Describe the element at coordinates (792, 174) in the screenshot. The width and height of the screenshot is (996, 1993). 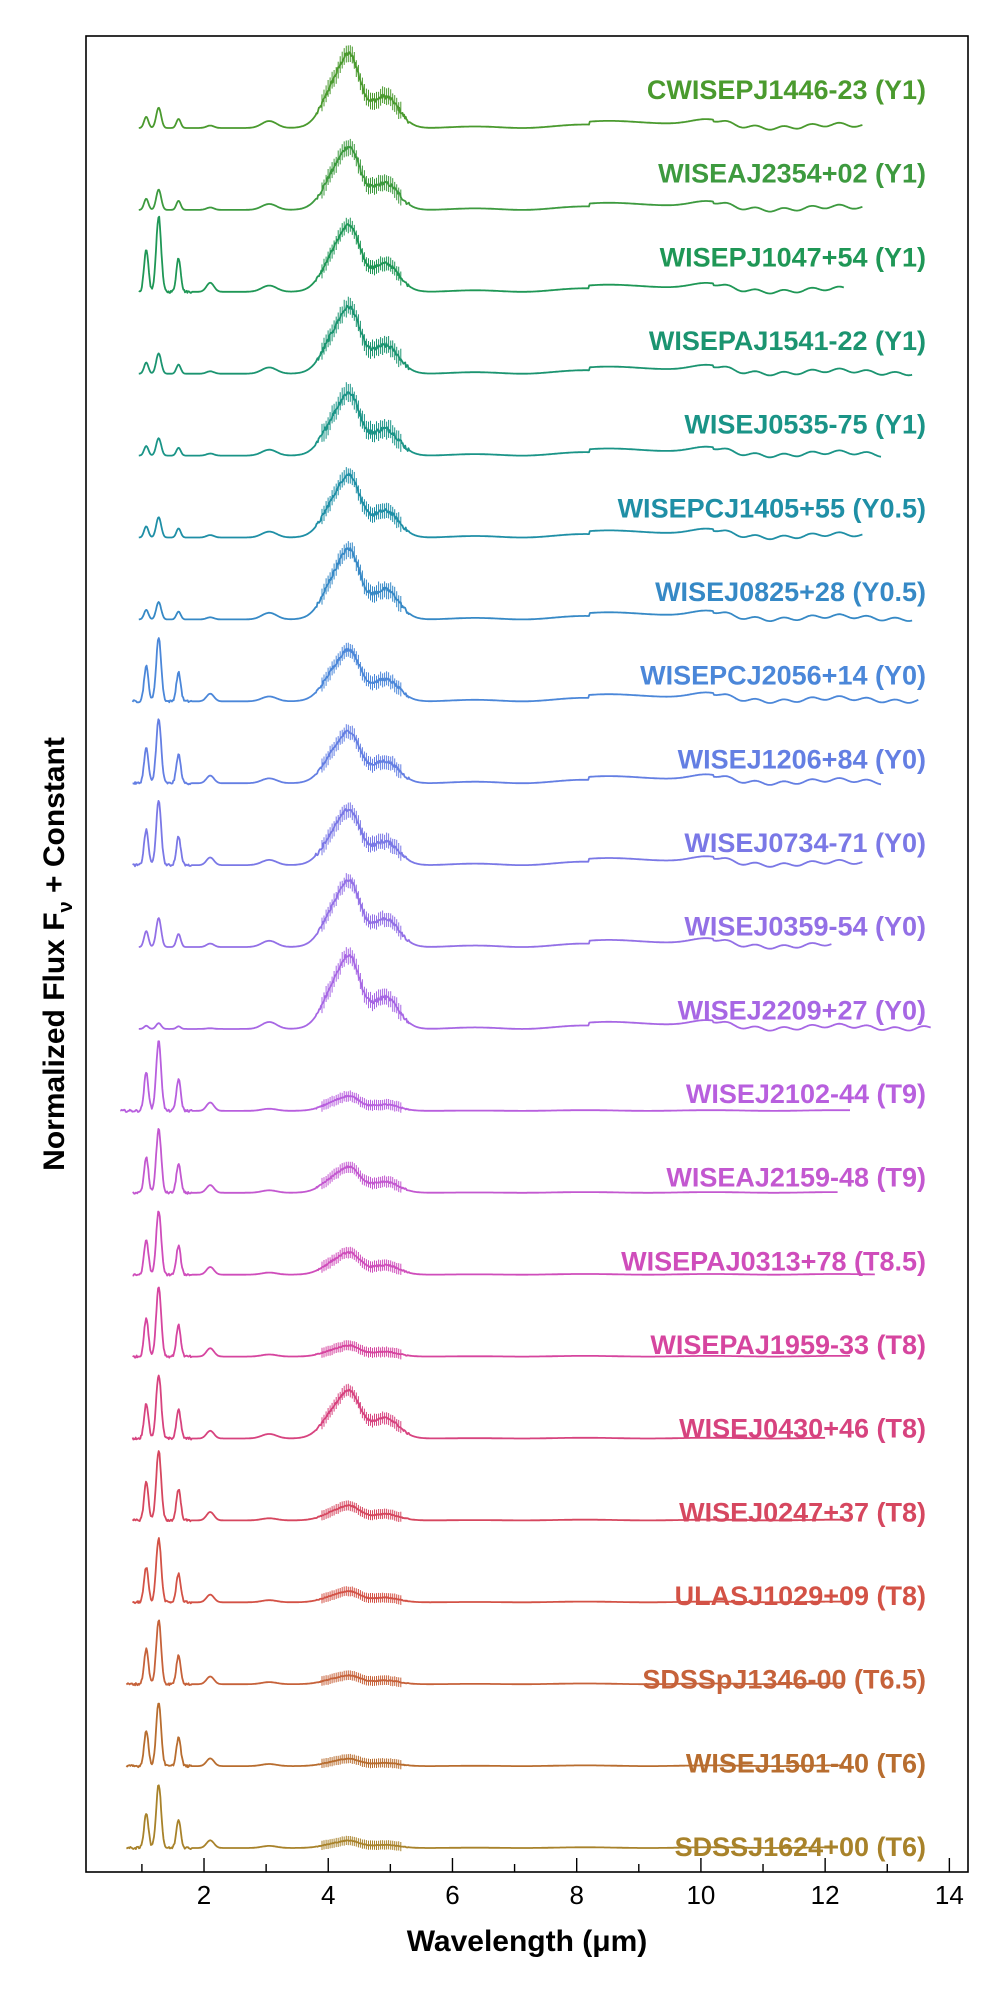
I see `series-label: WISEAJ2354+02 (Y1)` at that location.